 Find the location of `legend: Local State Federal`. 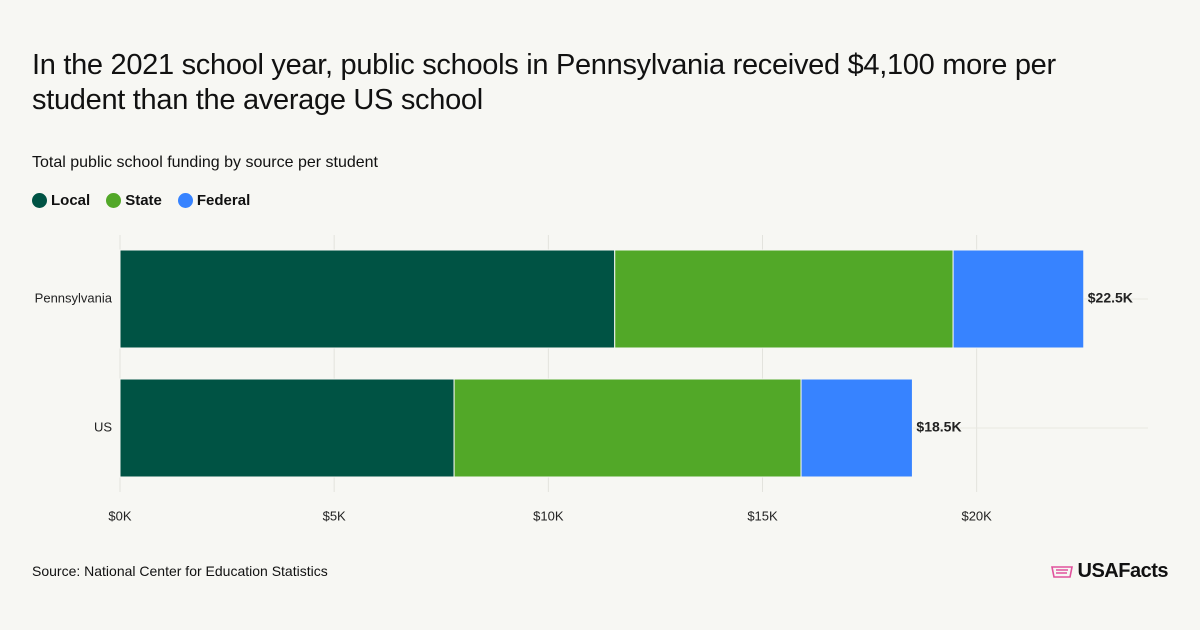

legend: Local State Federal is located at coordinates (141, 200).